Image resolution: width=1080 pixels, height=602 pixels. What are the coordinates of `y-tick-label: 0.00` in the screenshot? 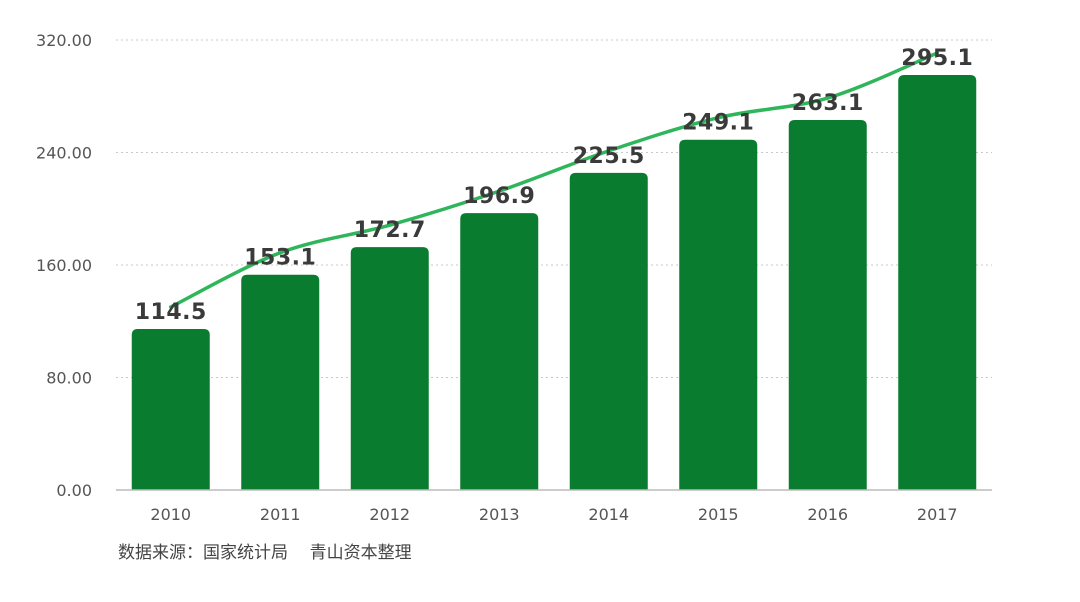 It's located at (74, 490).